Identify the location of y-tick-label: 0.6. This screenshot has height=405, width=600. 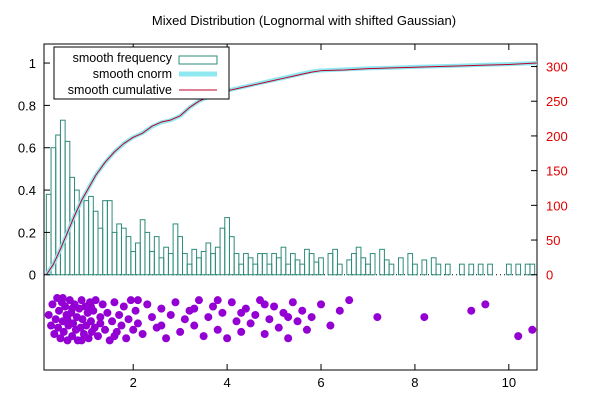
(27, 148).